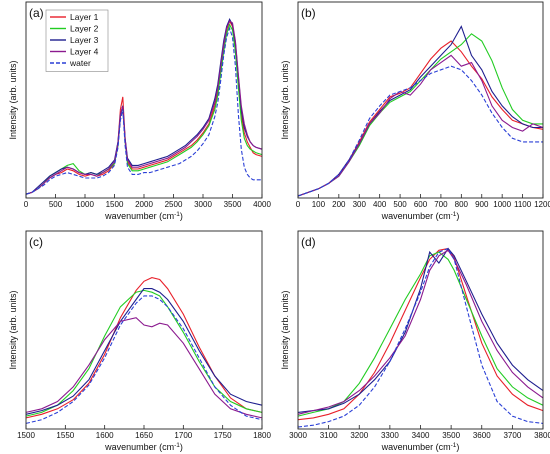  Describe the element at coordinates (65, 435) in the screenshot. I see `x-tick-label: 1550` at that location.